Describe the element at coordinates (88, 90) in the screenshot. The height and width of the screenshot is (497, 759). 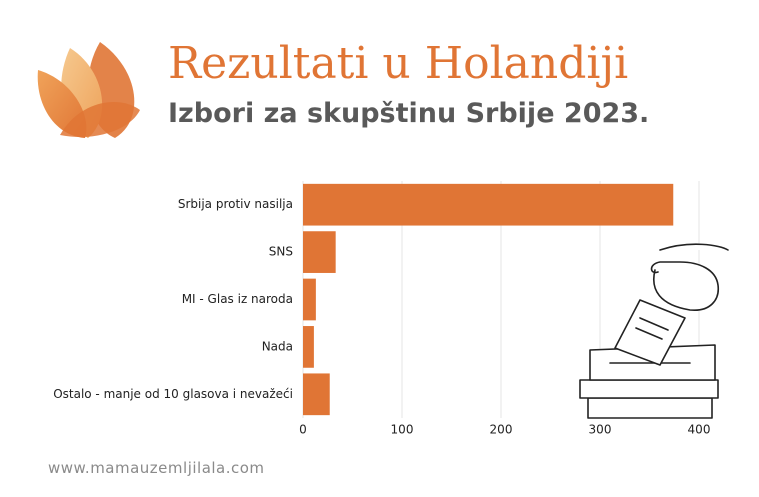
I see `logo` at that location.